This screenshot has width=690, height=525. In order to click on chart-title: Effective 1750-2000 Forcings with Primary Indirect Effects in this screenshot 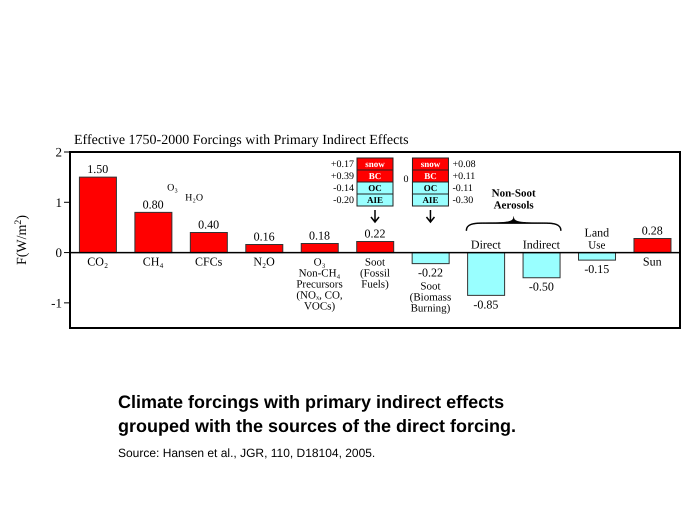, I will do `click(241, 140)`.